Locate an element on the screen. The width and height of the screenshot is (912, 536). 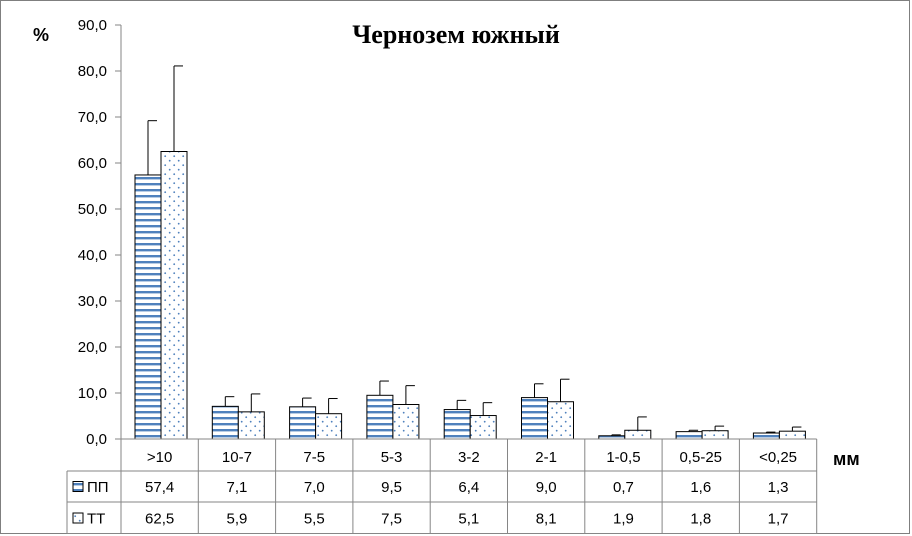
table-value-cell: 8,1 is located at coordinates (546, 519).